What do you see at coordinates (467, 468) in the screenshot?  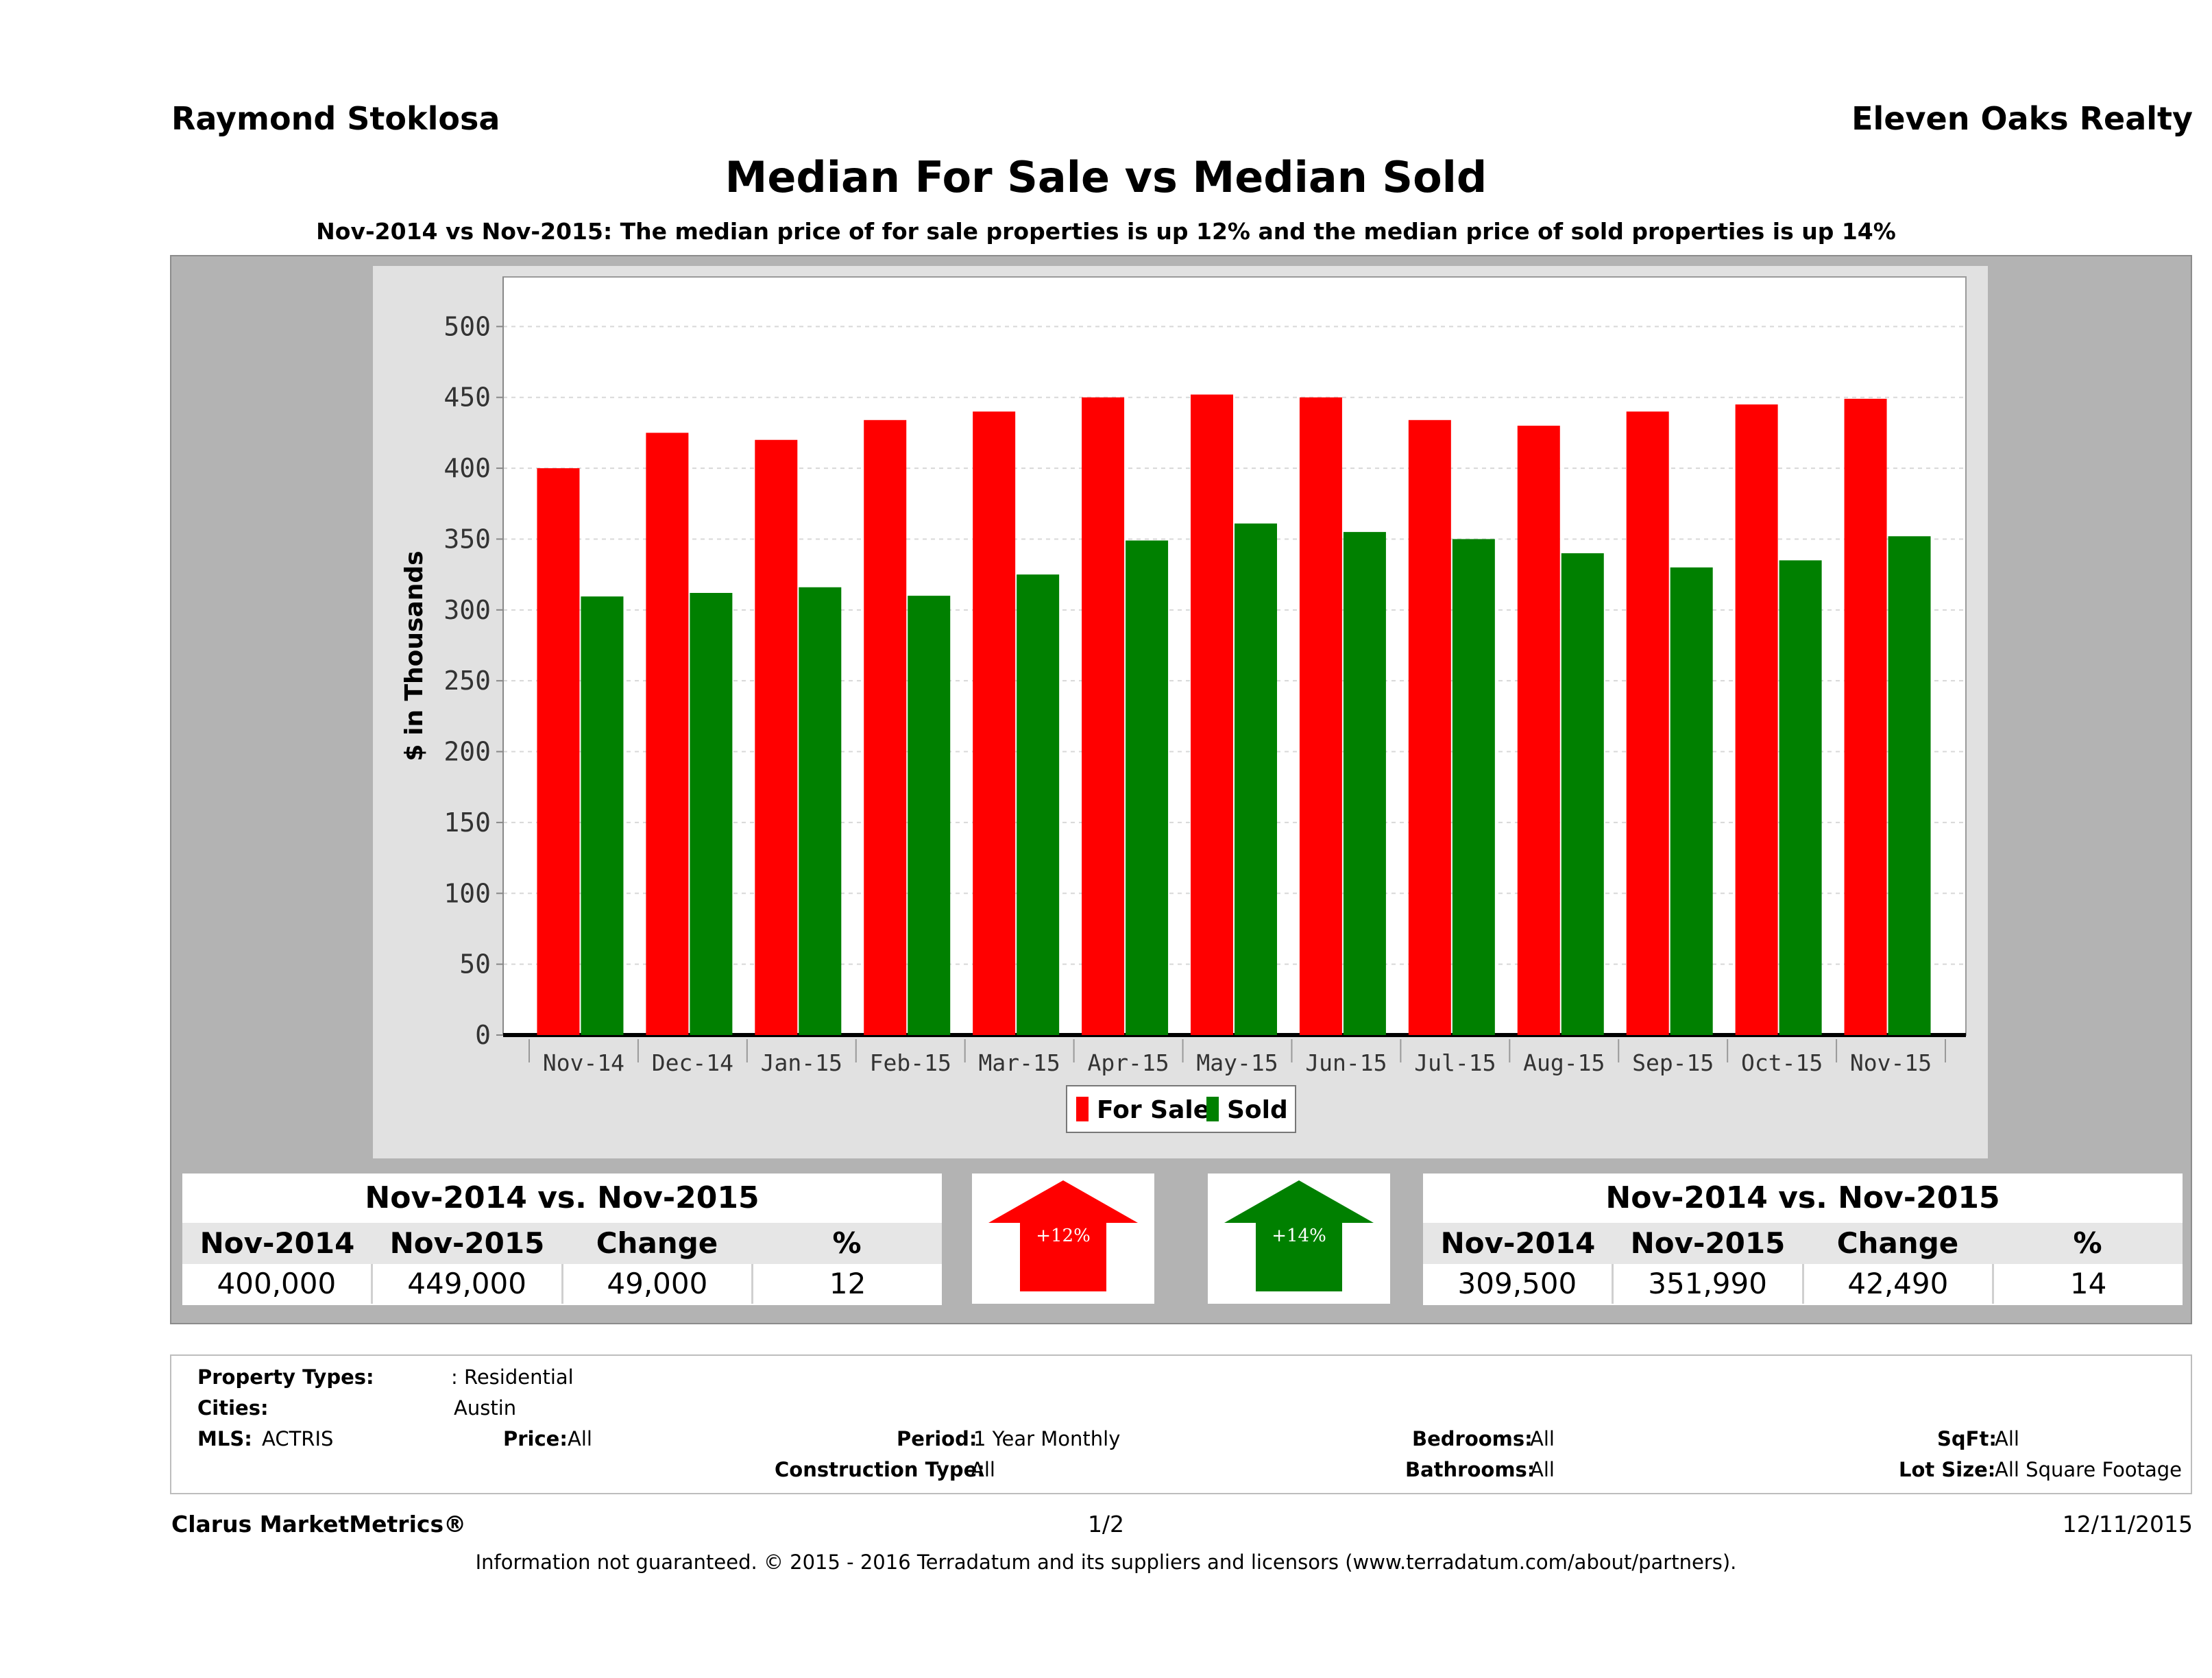 I see `y-tick-label: 400` at bounding box center [467, 468].